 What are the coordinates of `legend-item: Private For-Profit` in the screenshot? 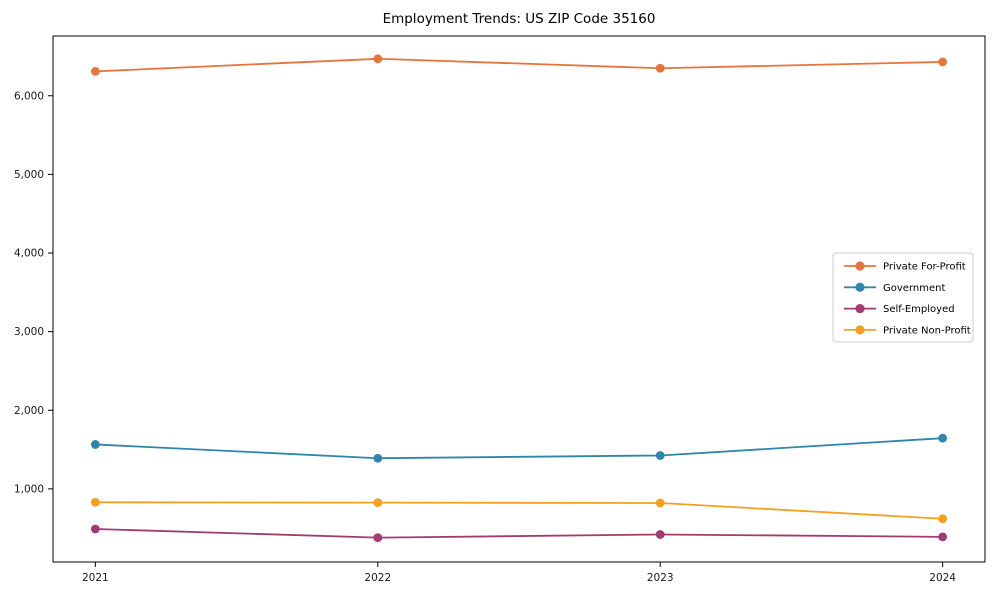 It's located at (905, 267).